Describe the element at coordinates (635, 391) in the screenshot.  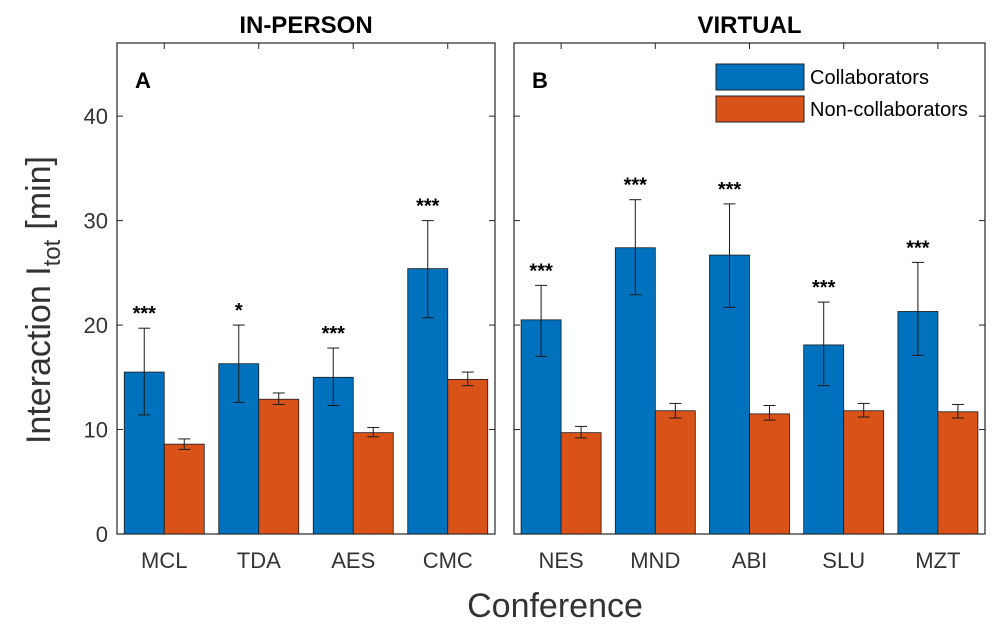
I see `bar-collaborators-mnd` at that location.